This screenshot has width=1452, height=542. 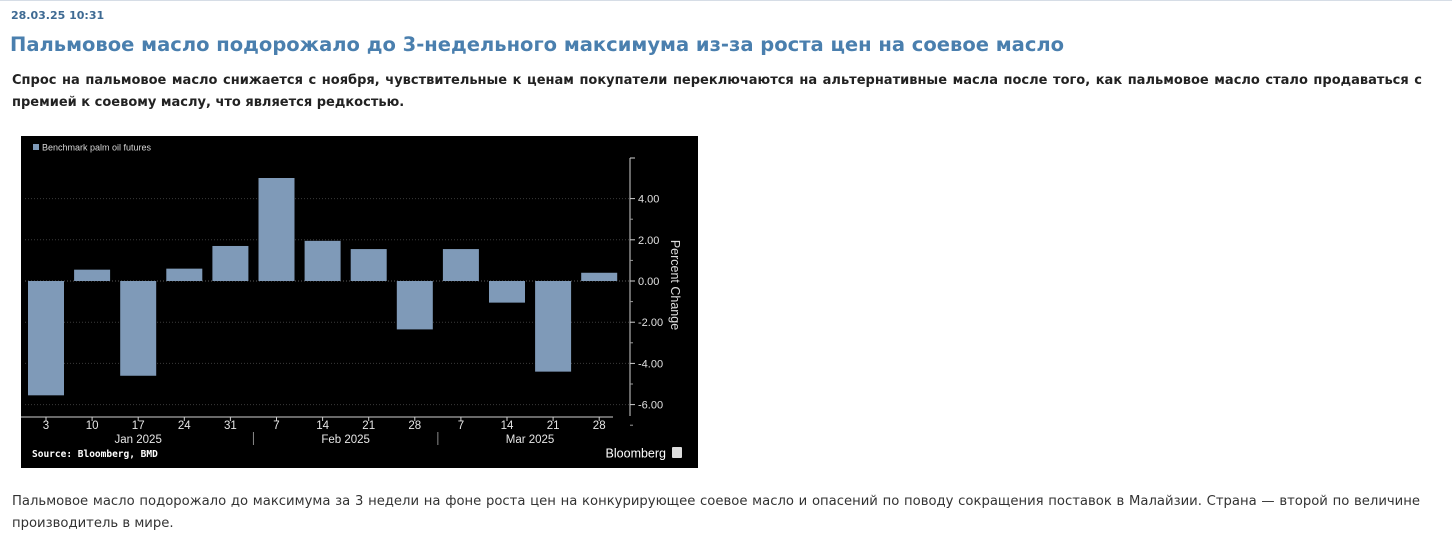 I want to click on x-tick-label: 31, so click(x=230, y=426).